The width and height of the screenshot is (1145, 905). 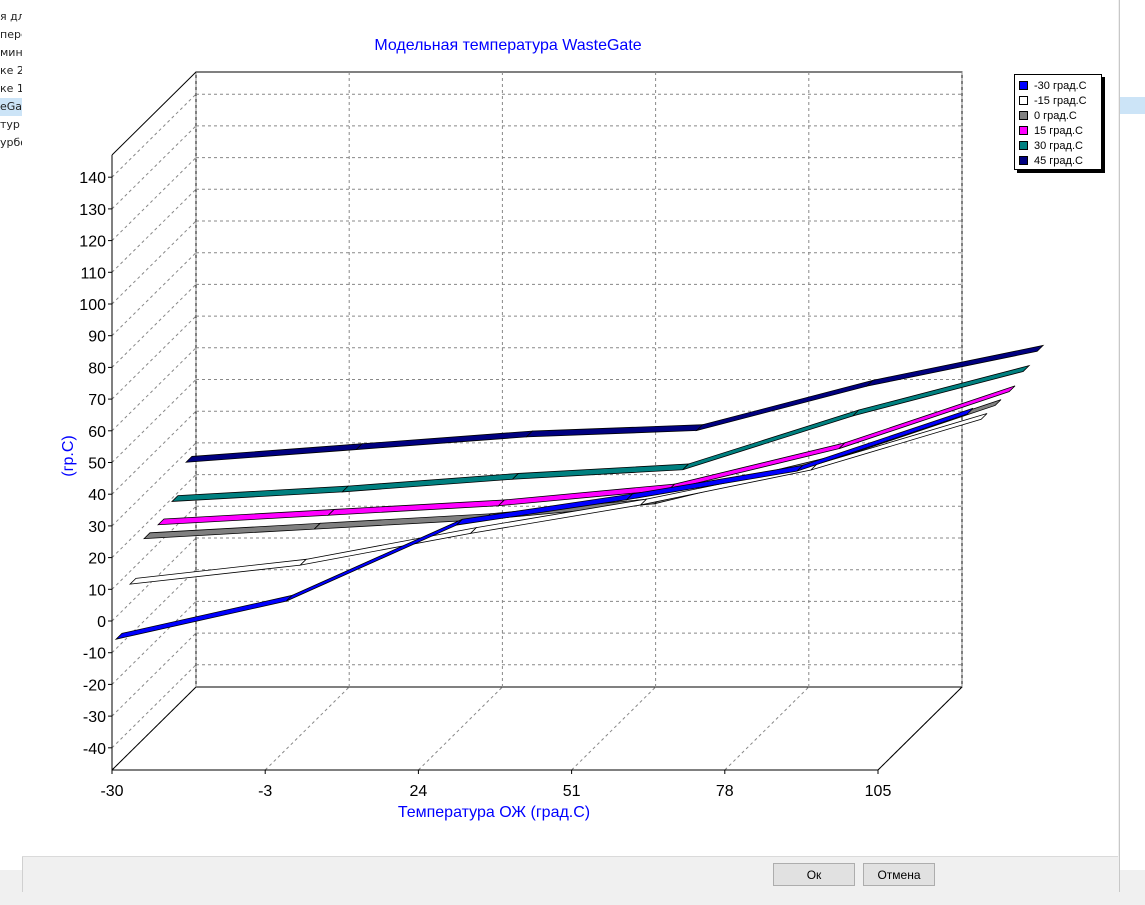 What do you see at coordinates (97, 495) in the screenshot?
I see `y-tick-label: 40` at bounding box center [97, 495].